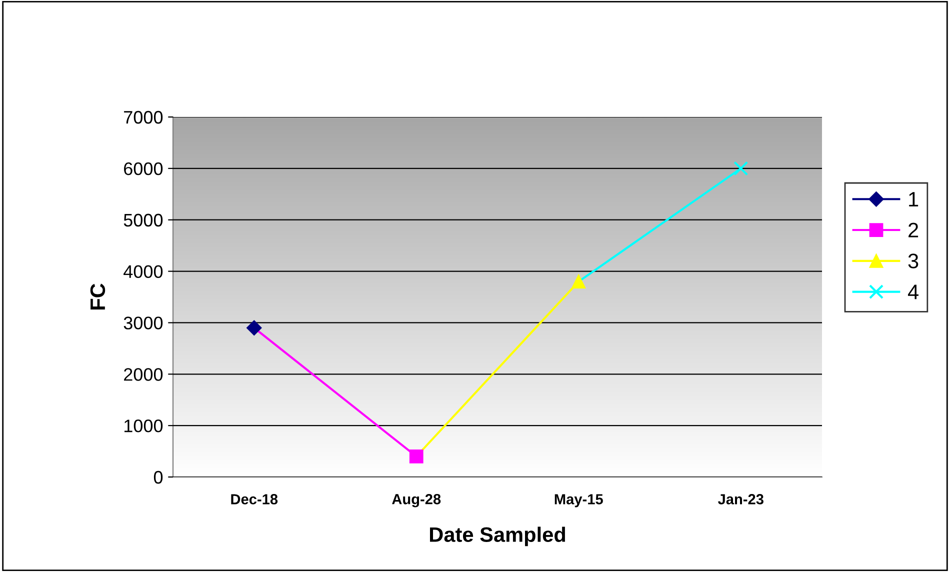 Image resolution: width=950 pixels, height=572 pixels. I want to click on x-axis-title: Date Sampled, so click(498, 536).